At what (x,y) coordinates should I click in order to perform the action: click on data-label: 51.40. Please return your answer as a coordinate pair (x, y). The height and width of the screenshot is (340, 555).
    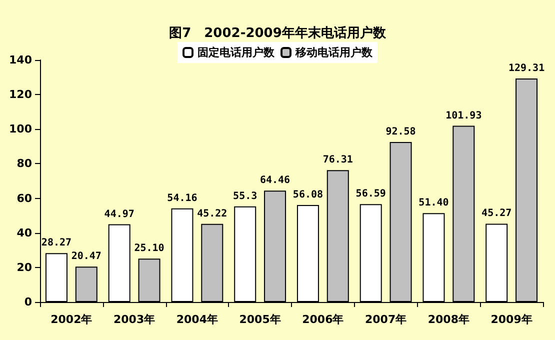
    Looking at the image, I should click on (433, 203).